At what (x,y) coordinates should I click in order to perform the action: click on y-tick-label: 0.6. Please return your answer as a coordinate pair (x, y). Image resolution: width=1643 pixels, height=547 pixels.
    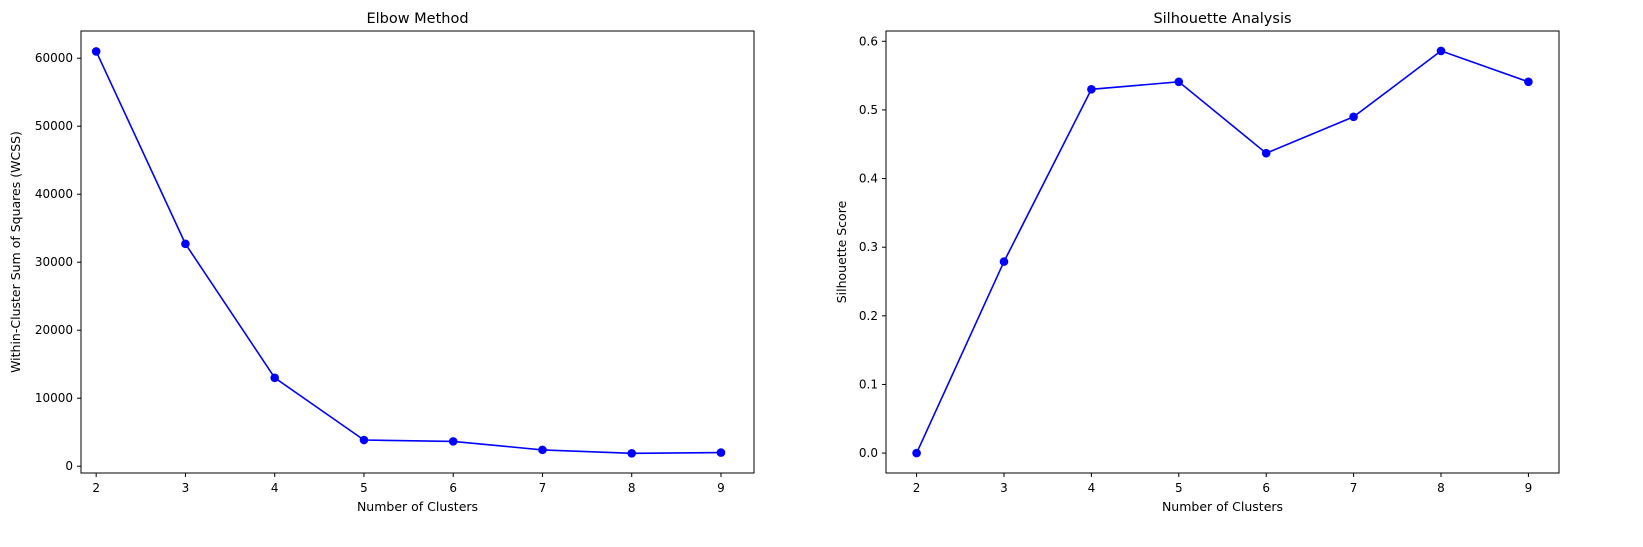
    Looking at the image, I should click on (868, 41).